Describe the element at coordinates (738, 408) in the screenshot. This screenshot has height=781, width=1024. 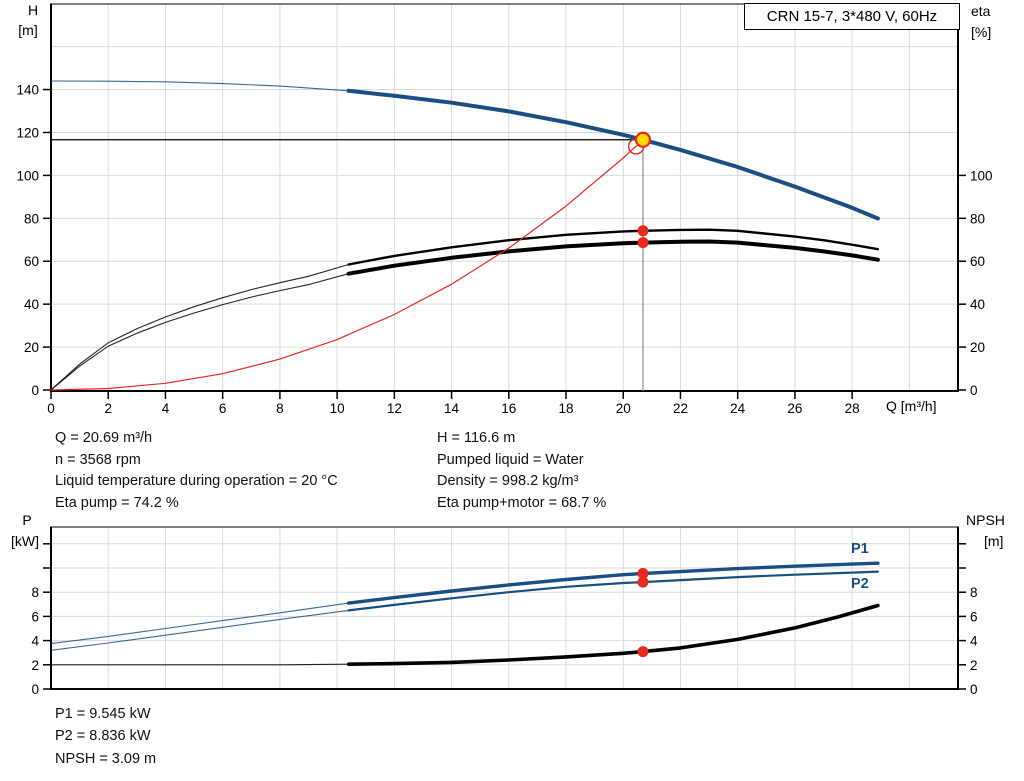
I see `svg-text: 24` at that location.